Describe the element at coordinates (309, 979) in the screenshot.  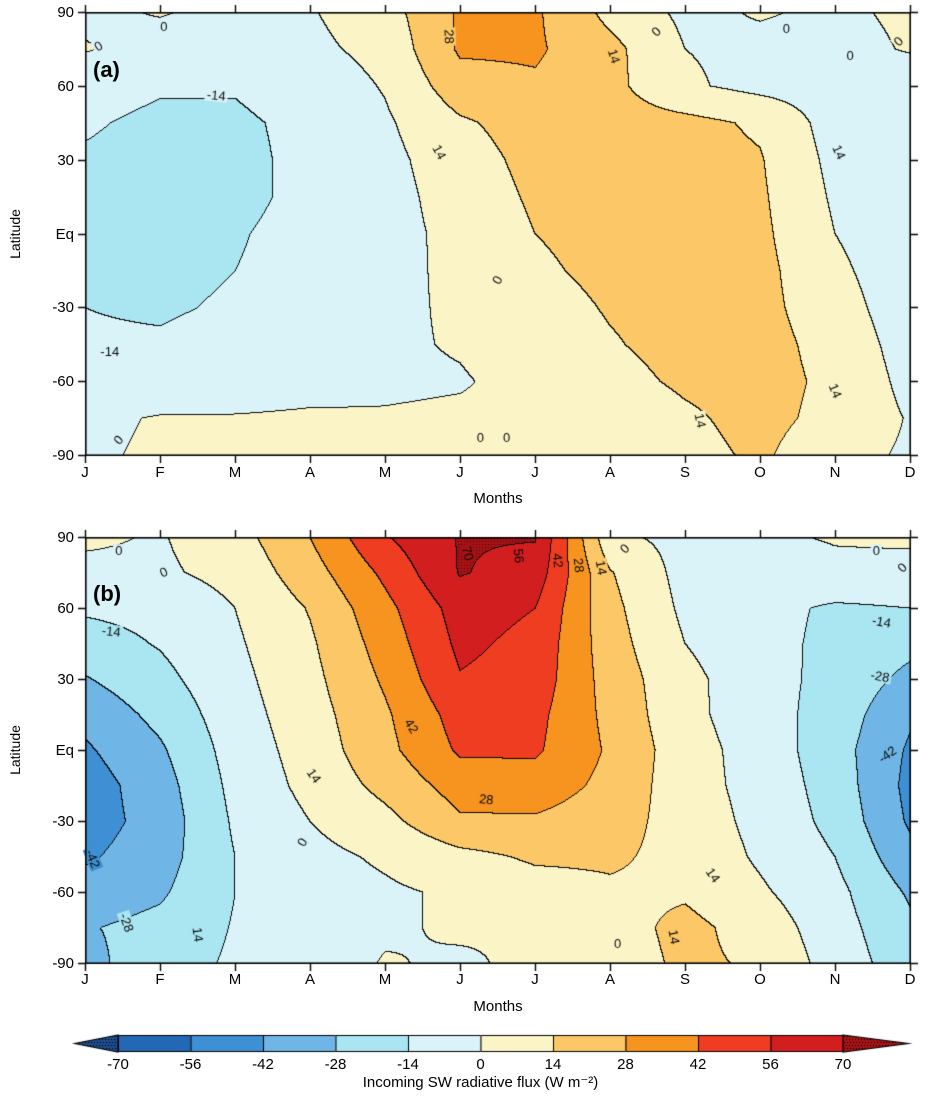
I see `panel-b-xtick-3: A` at that location.